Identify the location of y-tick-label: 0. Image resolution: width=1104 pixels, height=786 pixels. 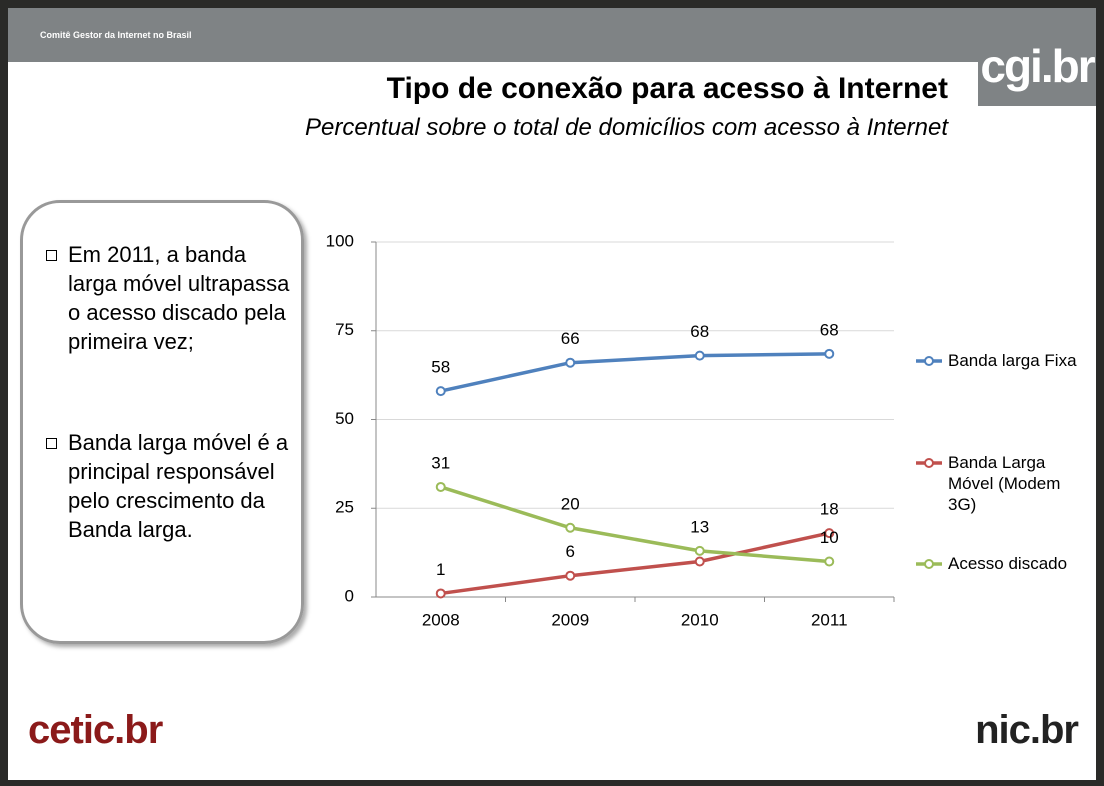
(349, 595).